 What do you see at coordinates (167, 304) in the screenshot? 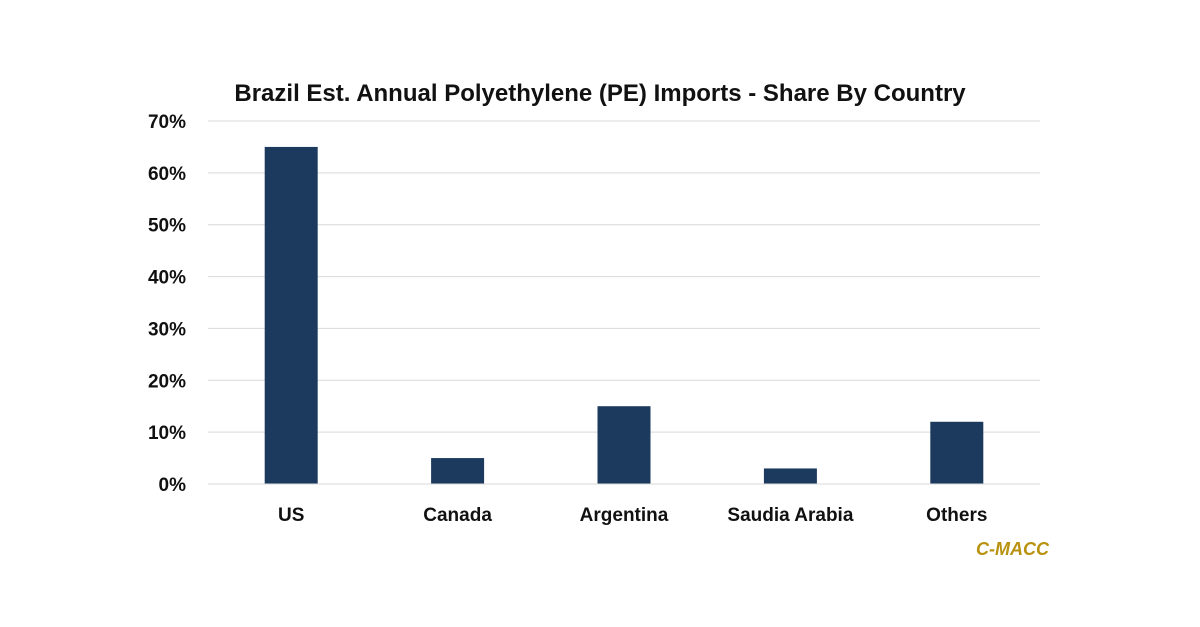
I see `y-axis-tick-labels: 0% 10% 20% 30% 40% 50% 60% 70%` at bounding box center [167, 304].